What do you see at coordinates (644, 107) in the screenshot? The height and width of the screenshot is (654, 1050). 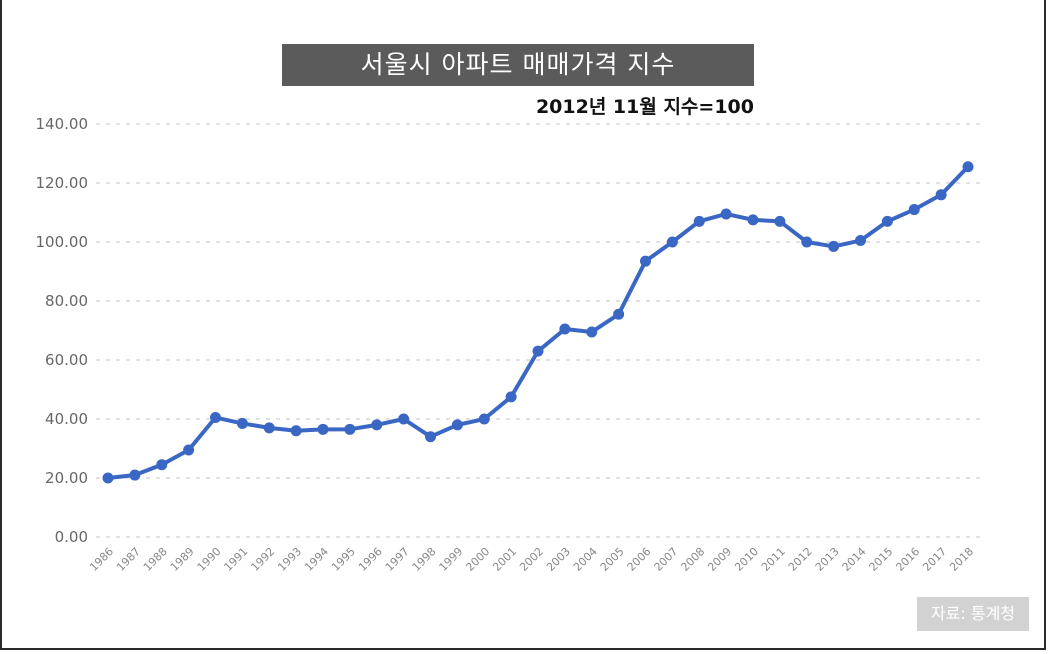 I see `chart-subtitle: 2012년 11월 지수=100` at bounding box center [644, 107].